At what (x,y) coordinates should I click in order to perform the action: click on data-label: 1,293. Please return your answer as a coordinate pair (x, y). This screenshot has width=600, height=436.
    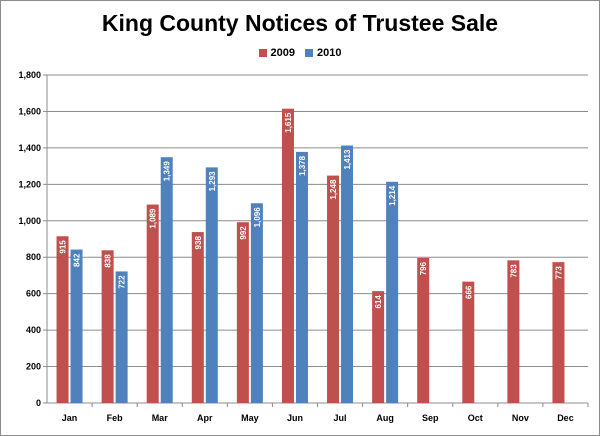
    Looking at the image, I should click on (212, 181).